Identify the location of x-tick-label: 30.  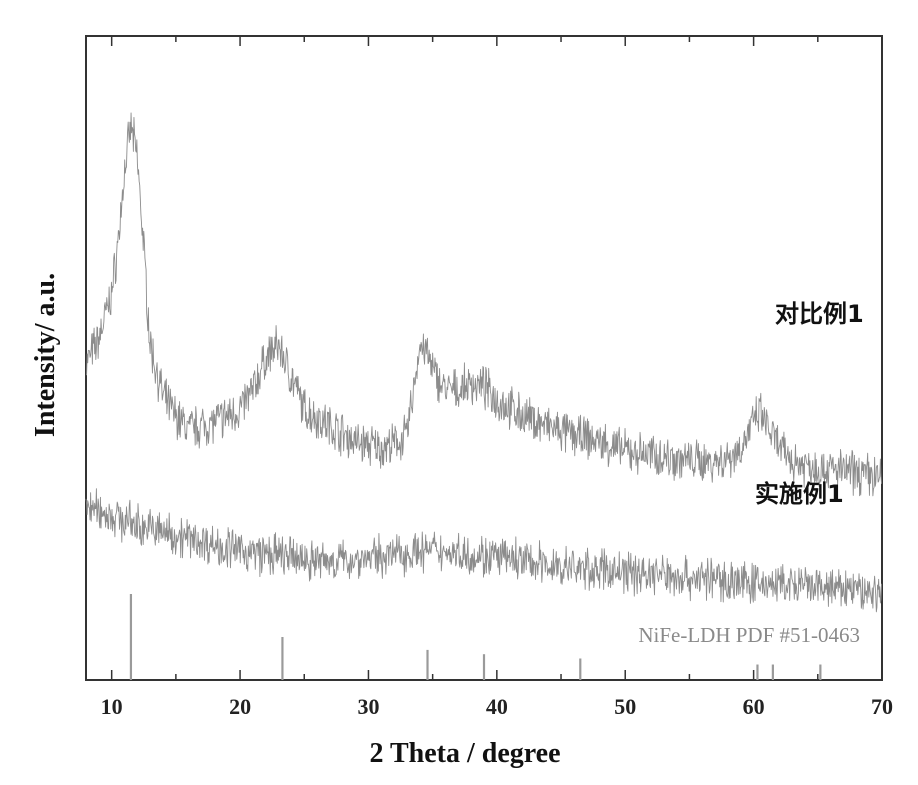
(368, 706).